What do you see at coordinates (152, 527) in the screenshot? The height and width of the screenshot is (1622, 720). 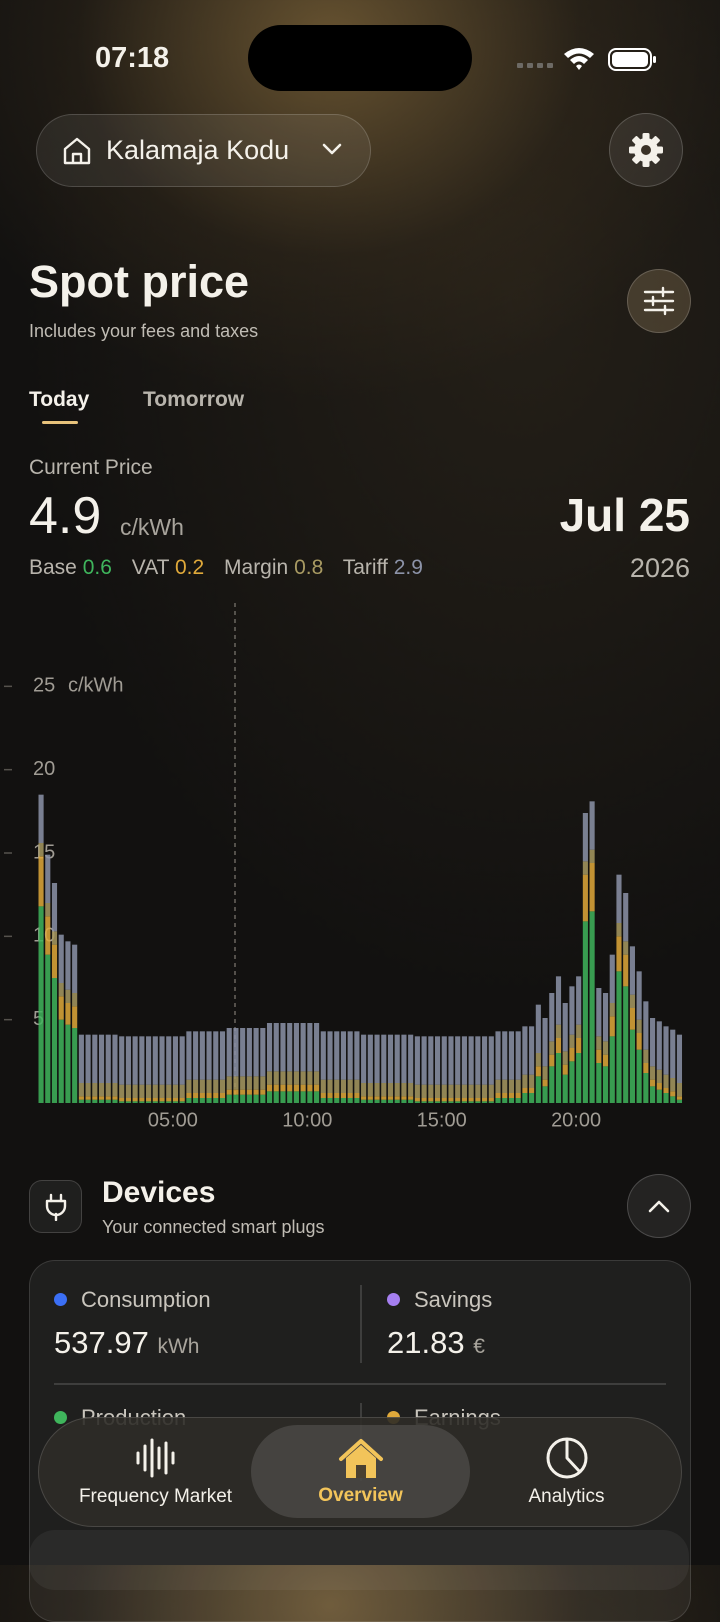 I see `current-price-unit: c/kWh` at bounding box center [152, 527].